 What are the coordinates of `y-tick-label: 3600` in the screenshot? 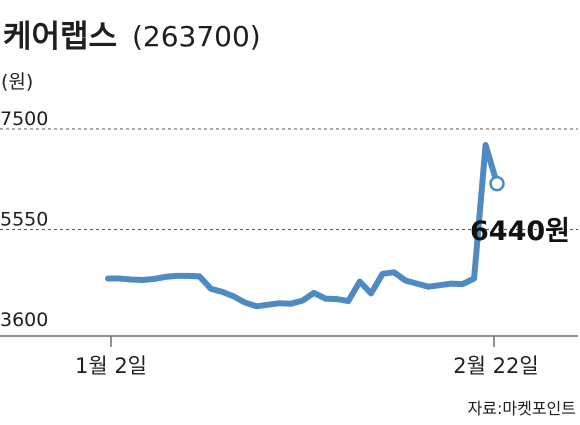 It's located at (24, 320).